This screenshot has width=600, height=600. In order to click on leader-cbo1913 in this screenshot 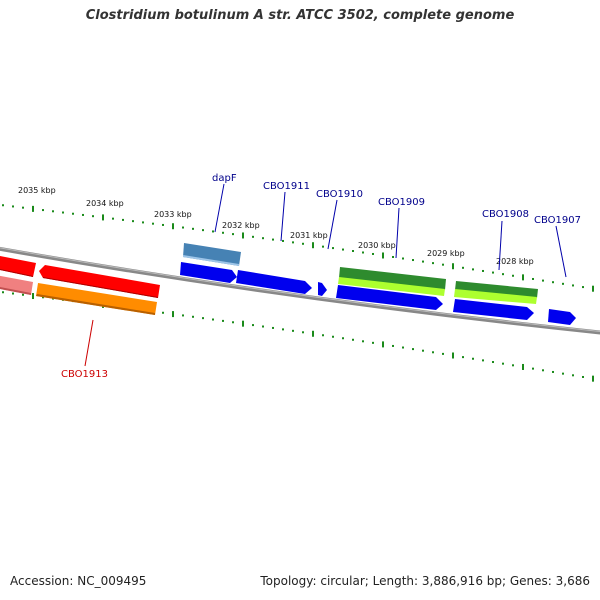, I will do `click(89, 343)`.